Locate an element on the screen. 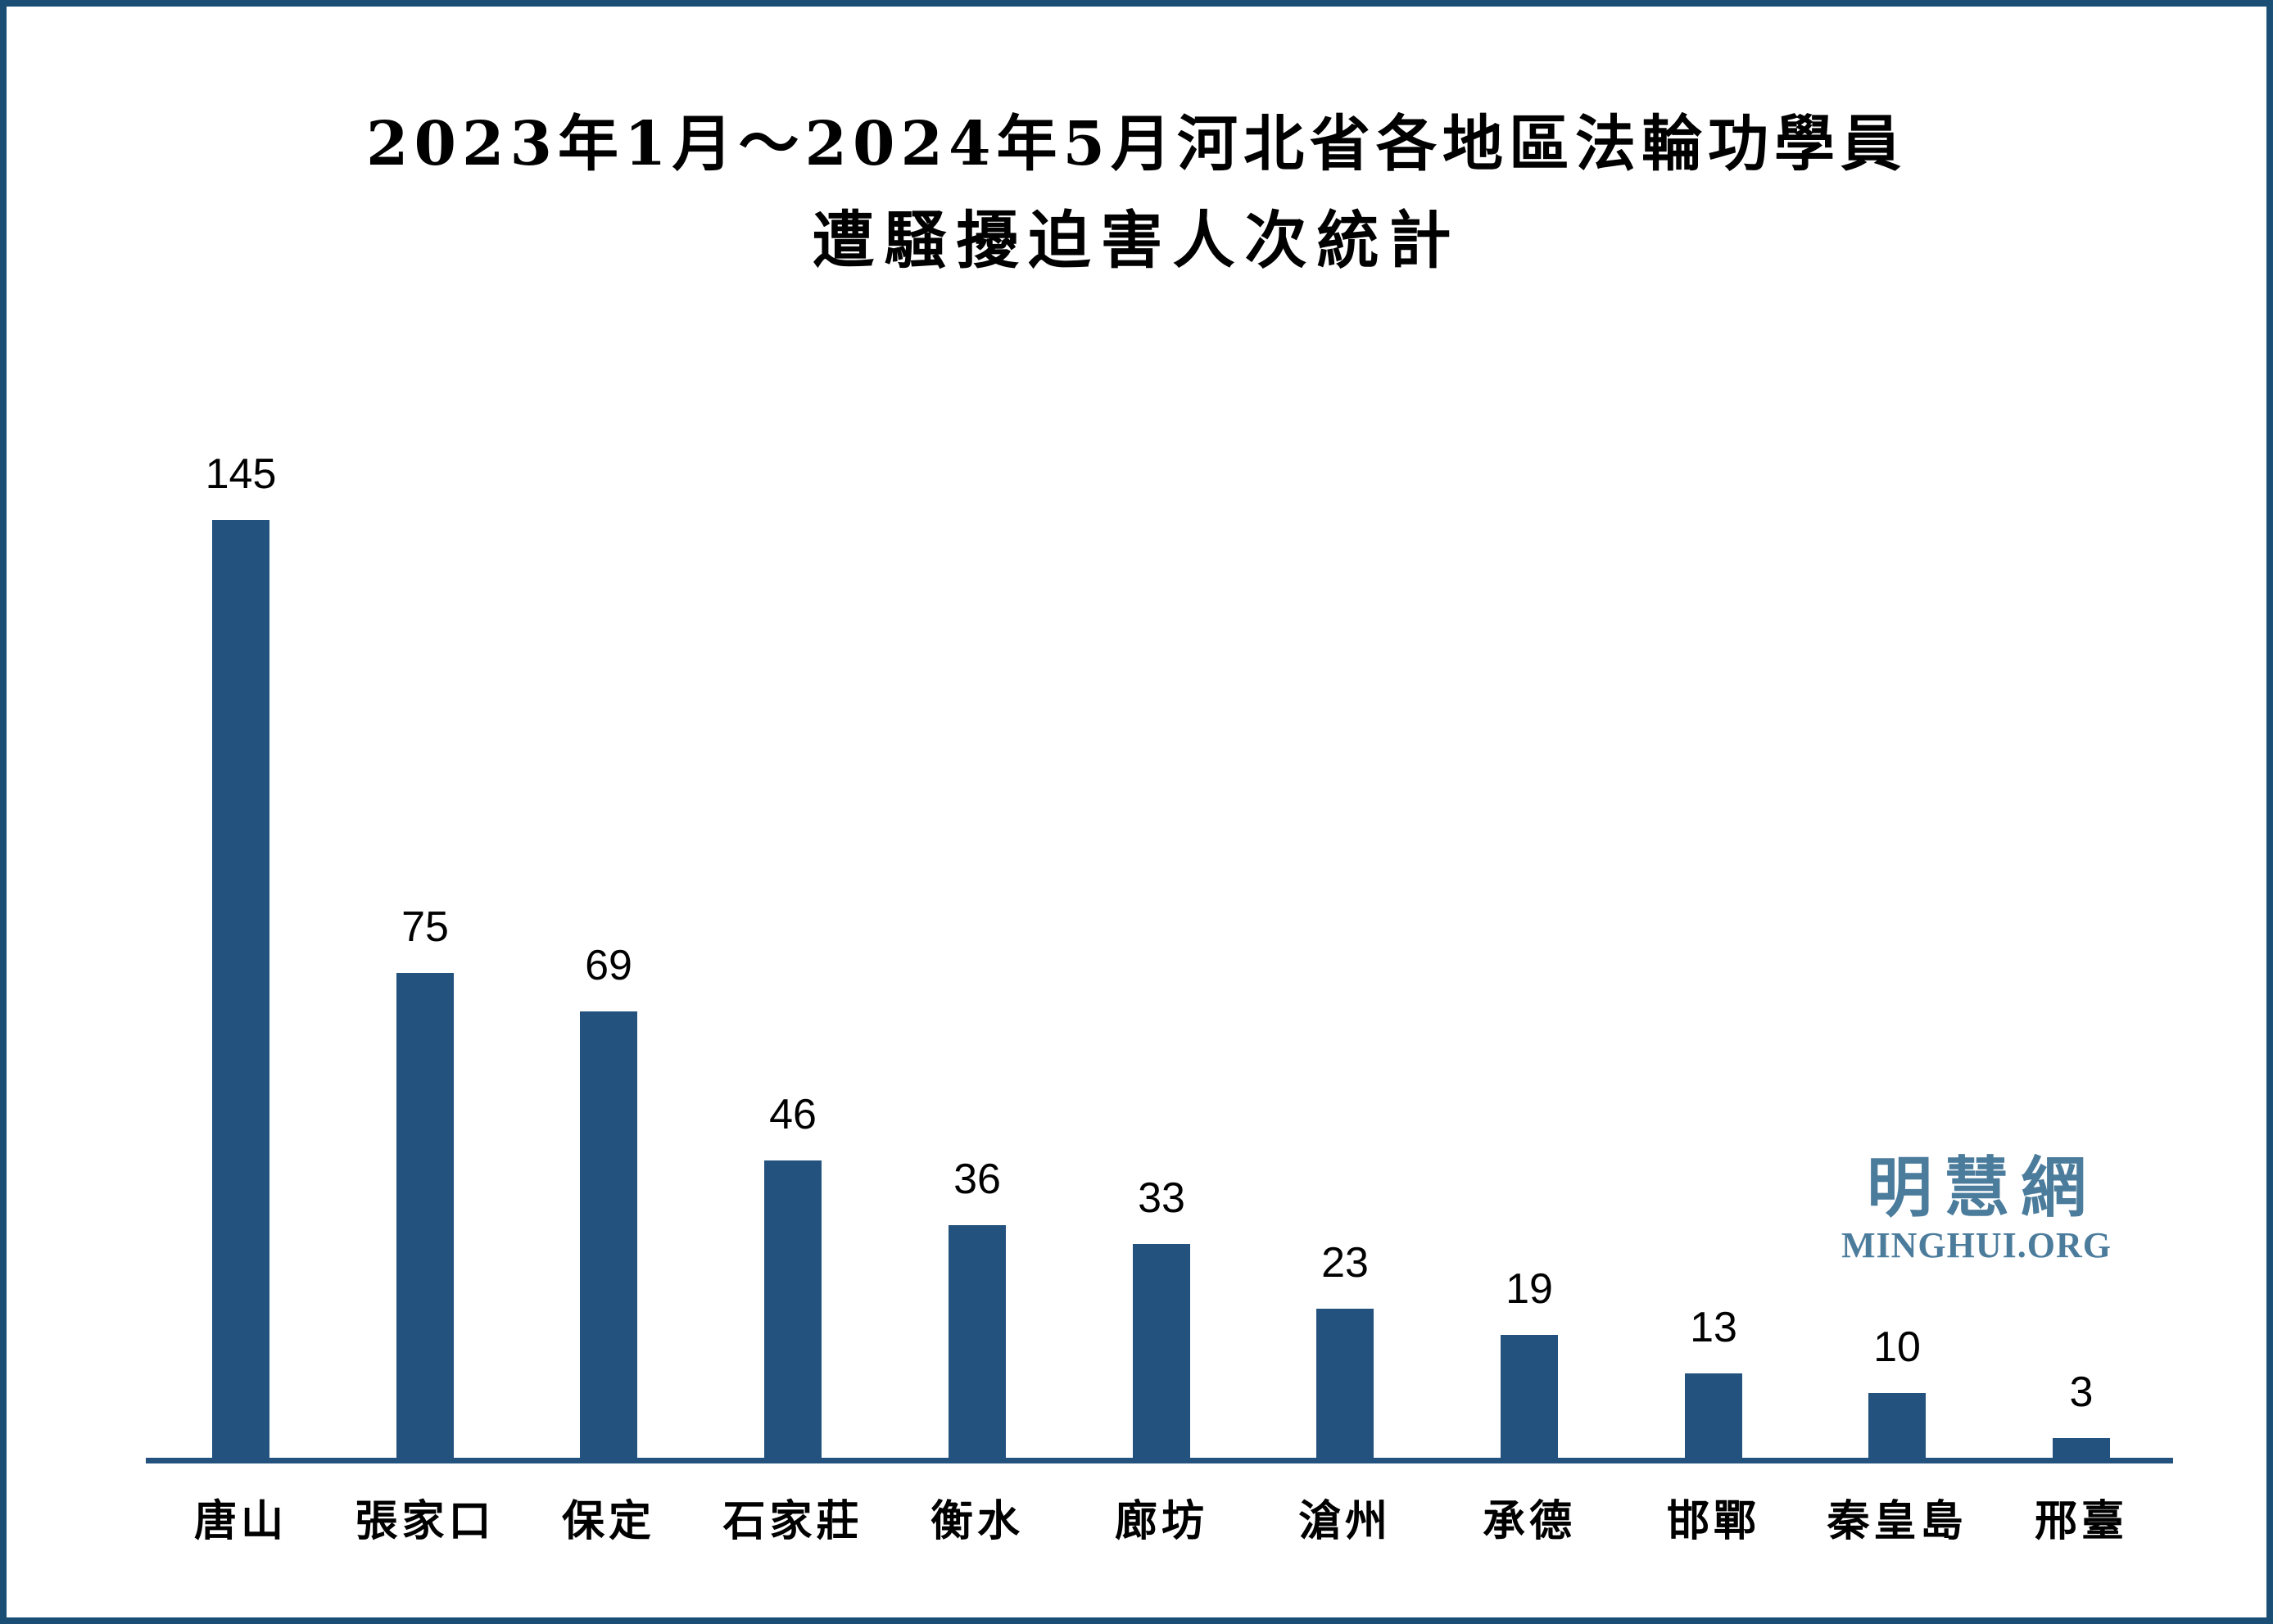 This screenshot has height=1624, width=2273. bar-value-label-7: 23 is located at coordinates (1345, 1263).